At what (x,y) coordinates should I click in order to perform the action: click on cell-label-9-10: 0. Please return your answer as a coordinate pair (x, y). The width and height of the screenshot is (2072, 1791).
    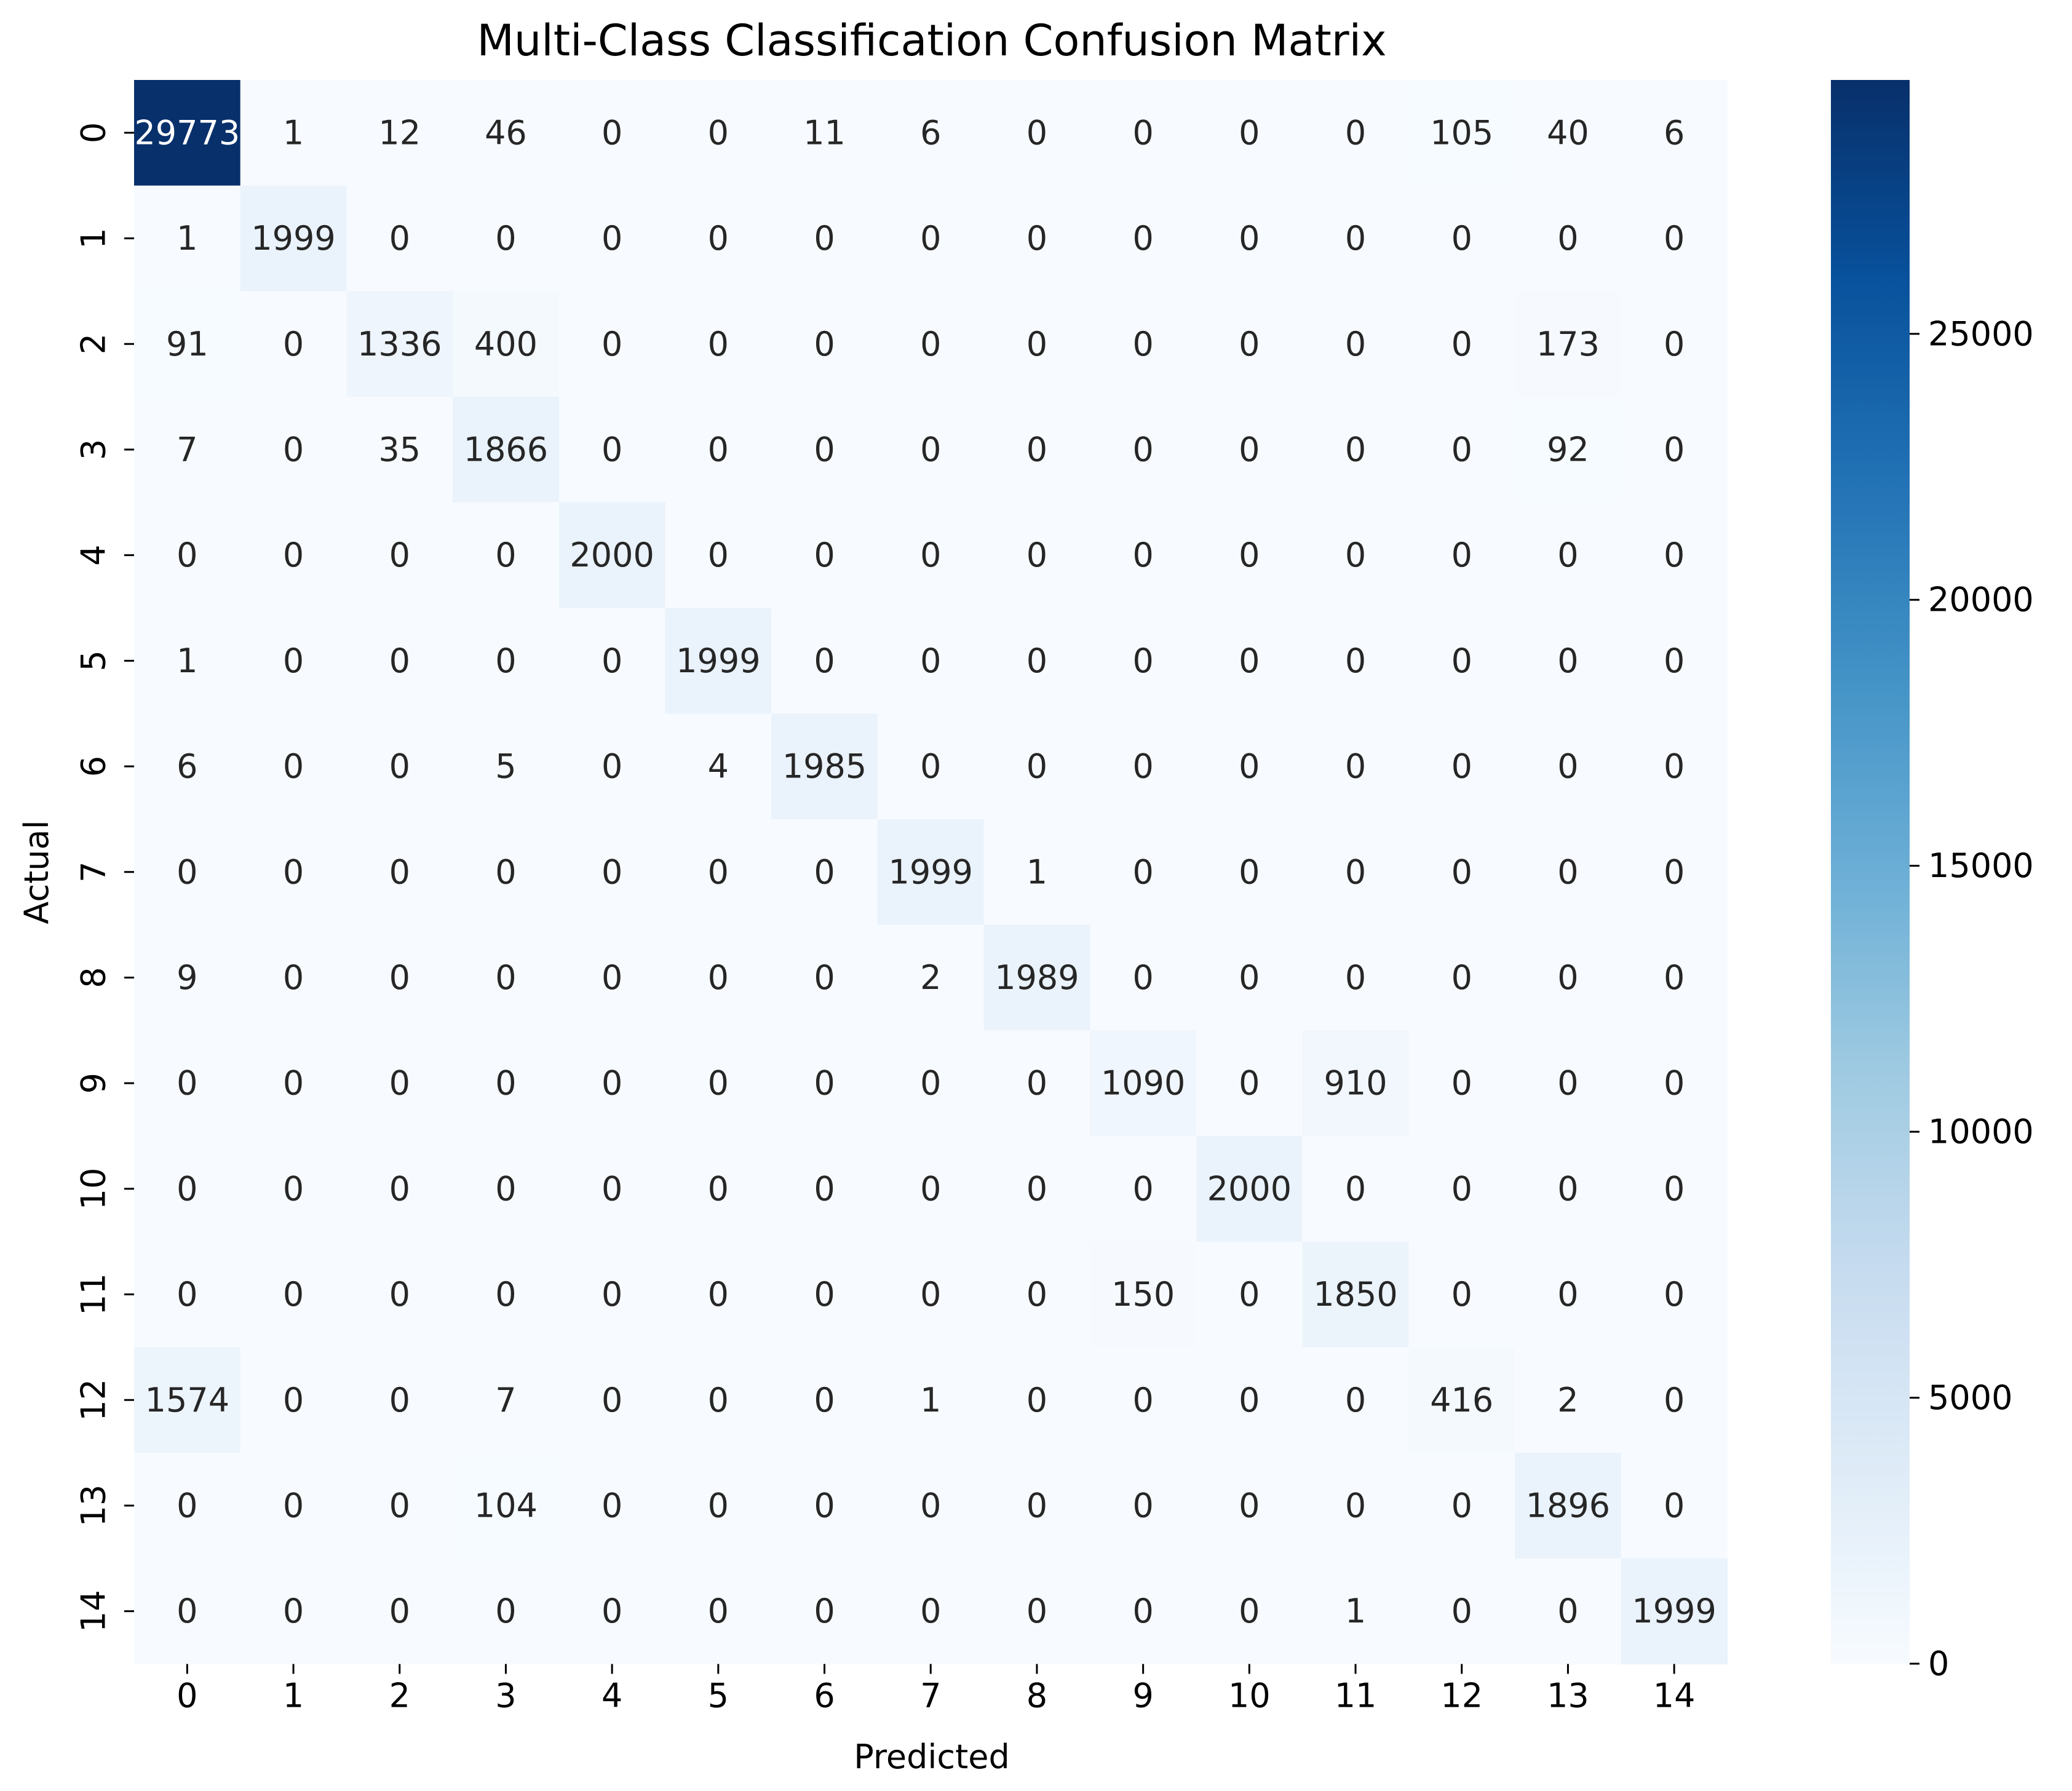
    Looking at the image, I should click on (1249, 1084).